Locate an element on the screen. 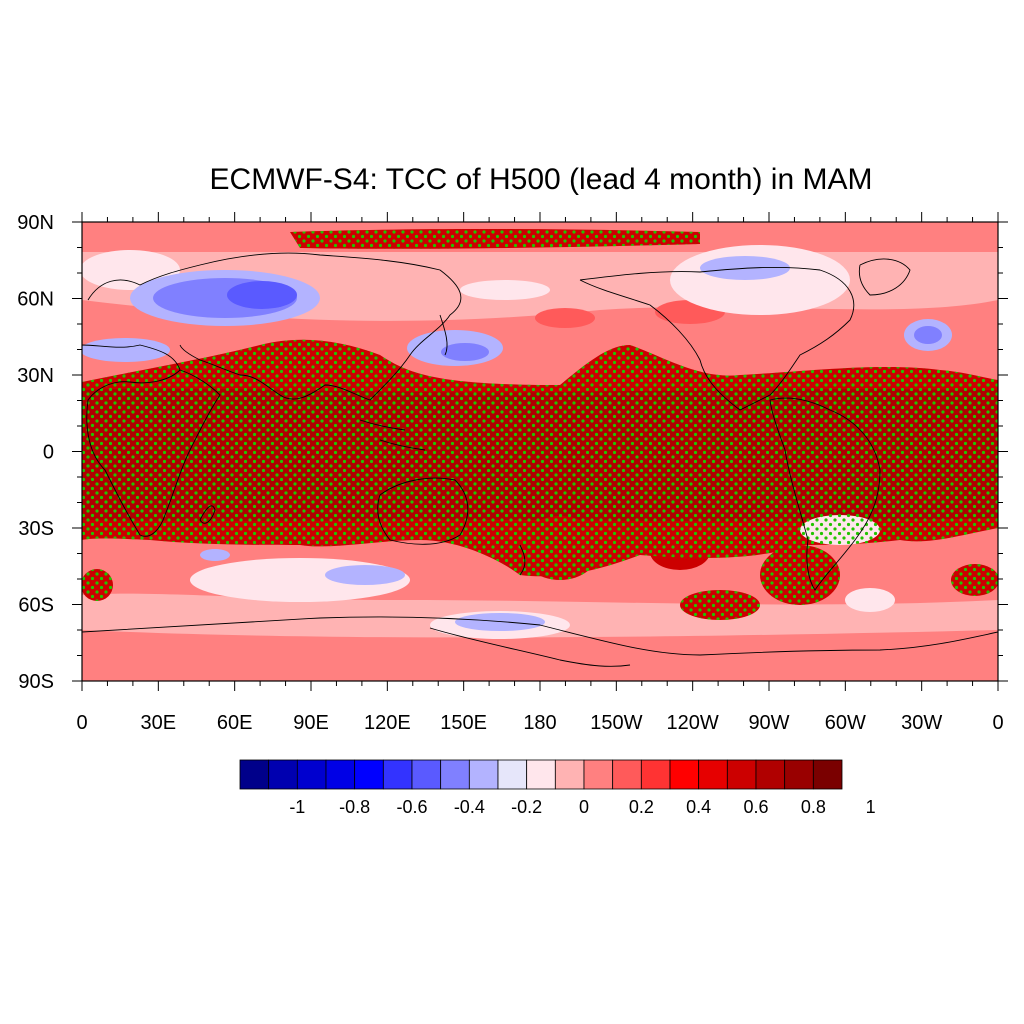 The width and height of the screenshot is (1024, 1024). lon-tick-label: 120E is located at coordinates (387, 723).